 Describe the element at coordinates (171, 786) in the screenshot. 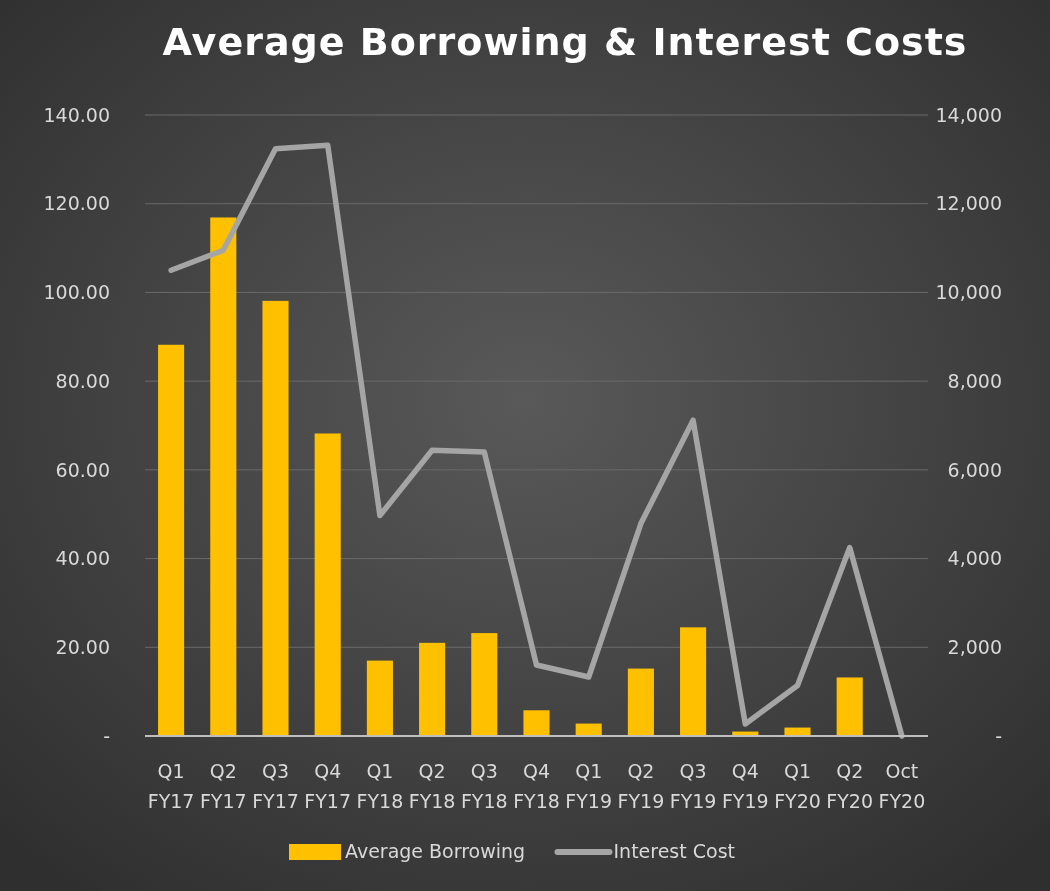

I see `x-tick-label: Q1 FY17` at that location.